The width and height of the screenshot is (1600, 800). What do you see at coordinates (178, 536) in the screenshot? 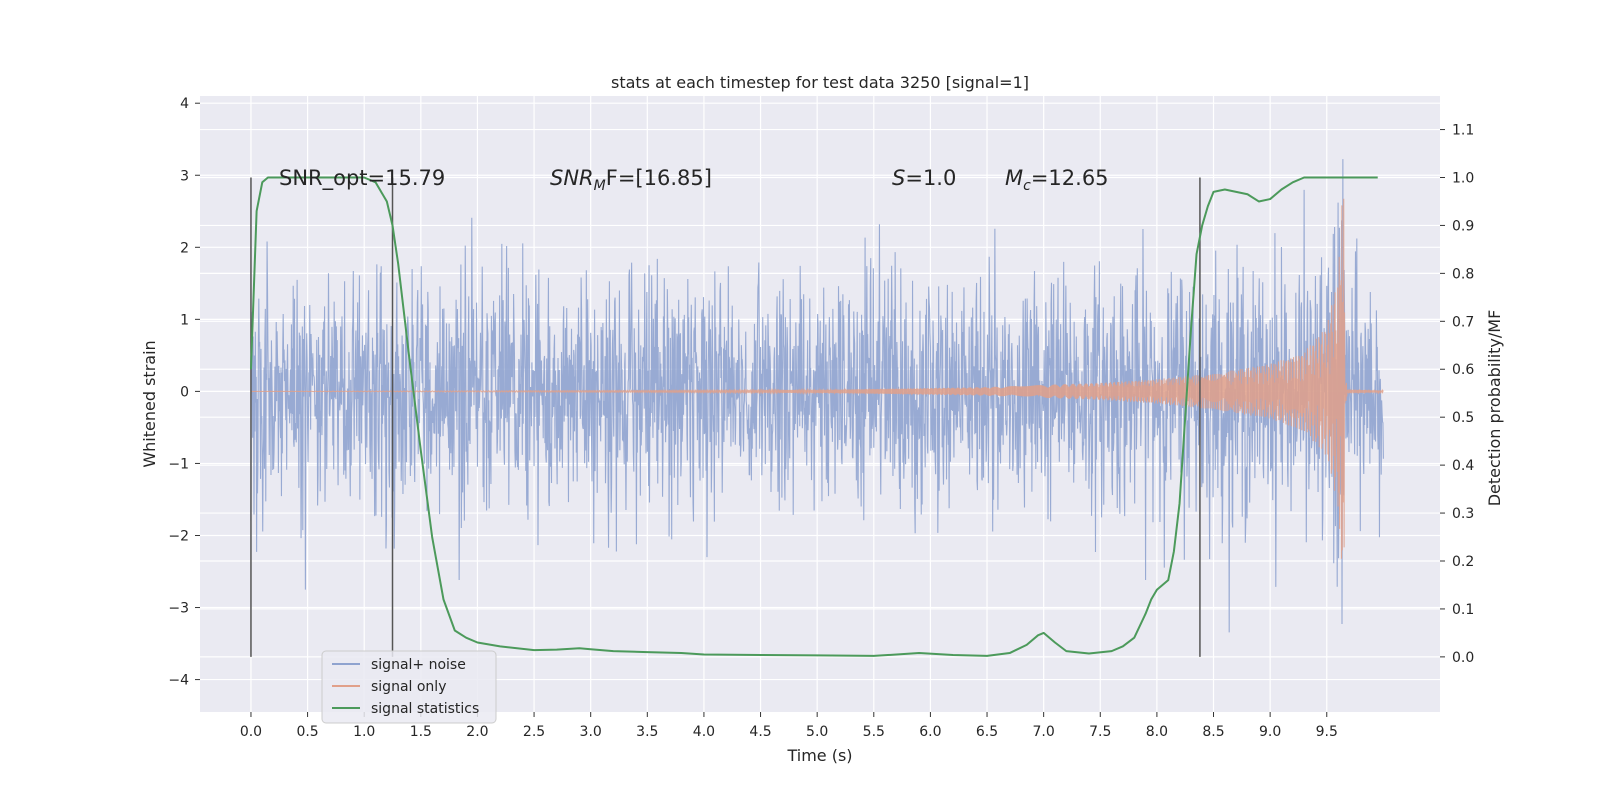
I see `y-tick-label: −2` at bounding box center [178, 536].